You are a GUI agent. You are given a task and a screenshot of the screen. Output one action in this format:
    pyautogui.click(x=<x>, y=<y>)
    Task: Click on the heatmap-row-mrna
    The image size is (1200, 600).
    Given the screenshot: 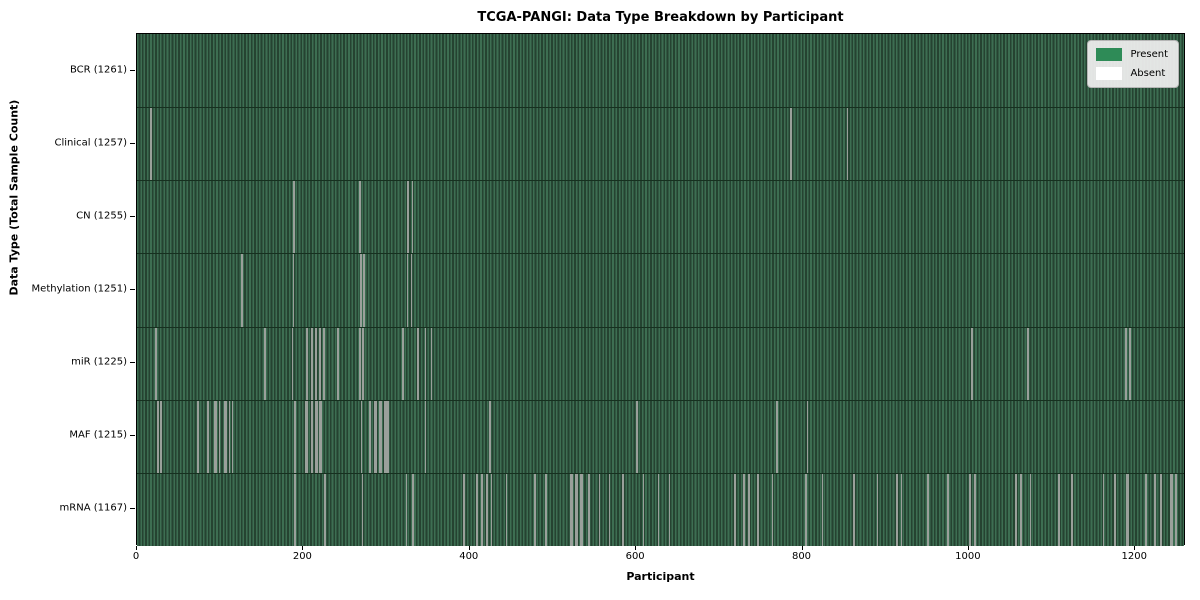 What is the action you would take?
    pyautogui.click(x=660, y=509)
    